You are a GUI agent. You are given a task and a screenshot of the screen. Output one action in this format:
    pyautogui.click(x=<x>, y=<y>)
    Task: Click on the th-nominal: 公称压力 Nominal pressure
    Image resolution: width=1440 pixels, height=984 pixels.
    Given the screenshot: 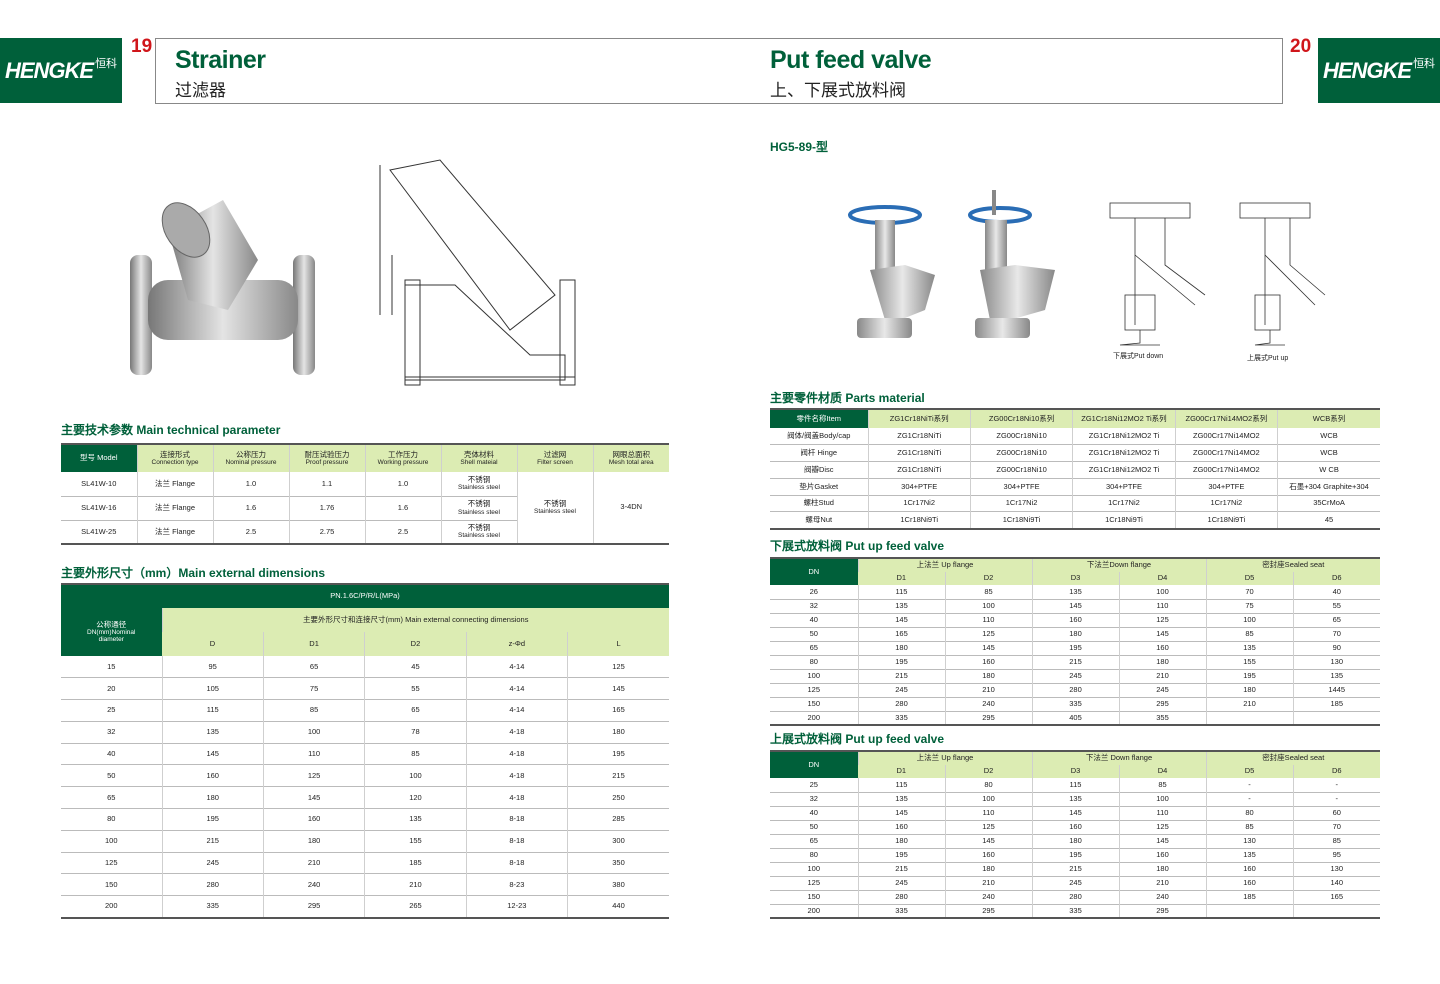 What is the action you would take?
    pyautogui.click(x=250, y=458)
    